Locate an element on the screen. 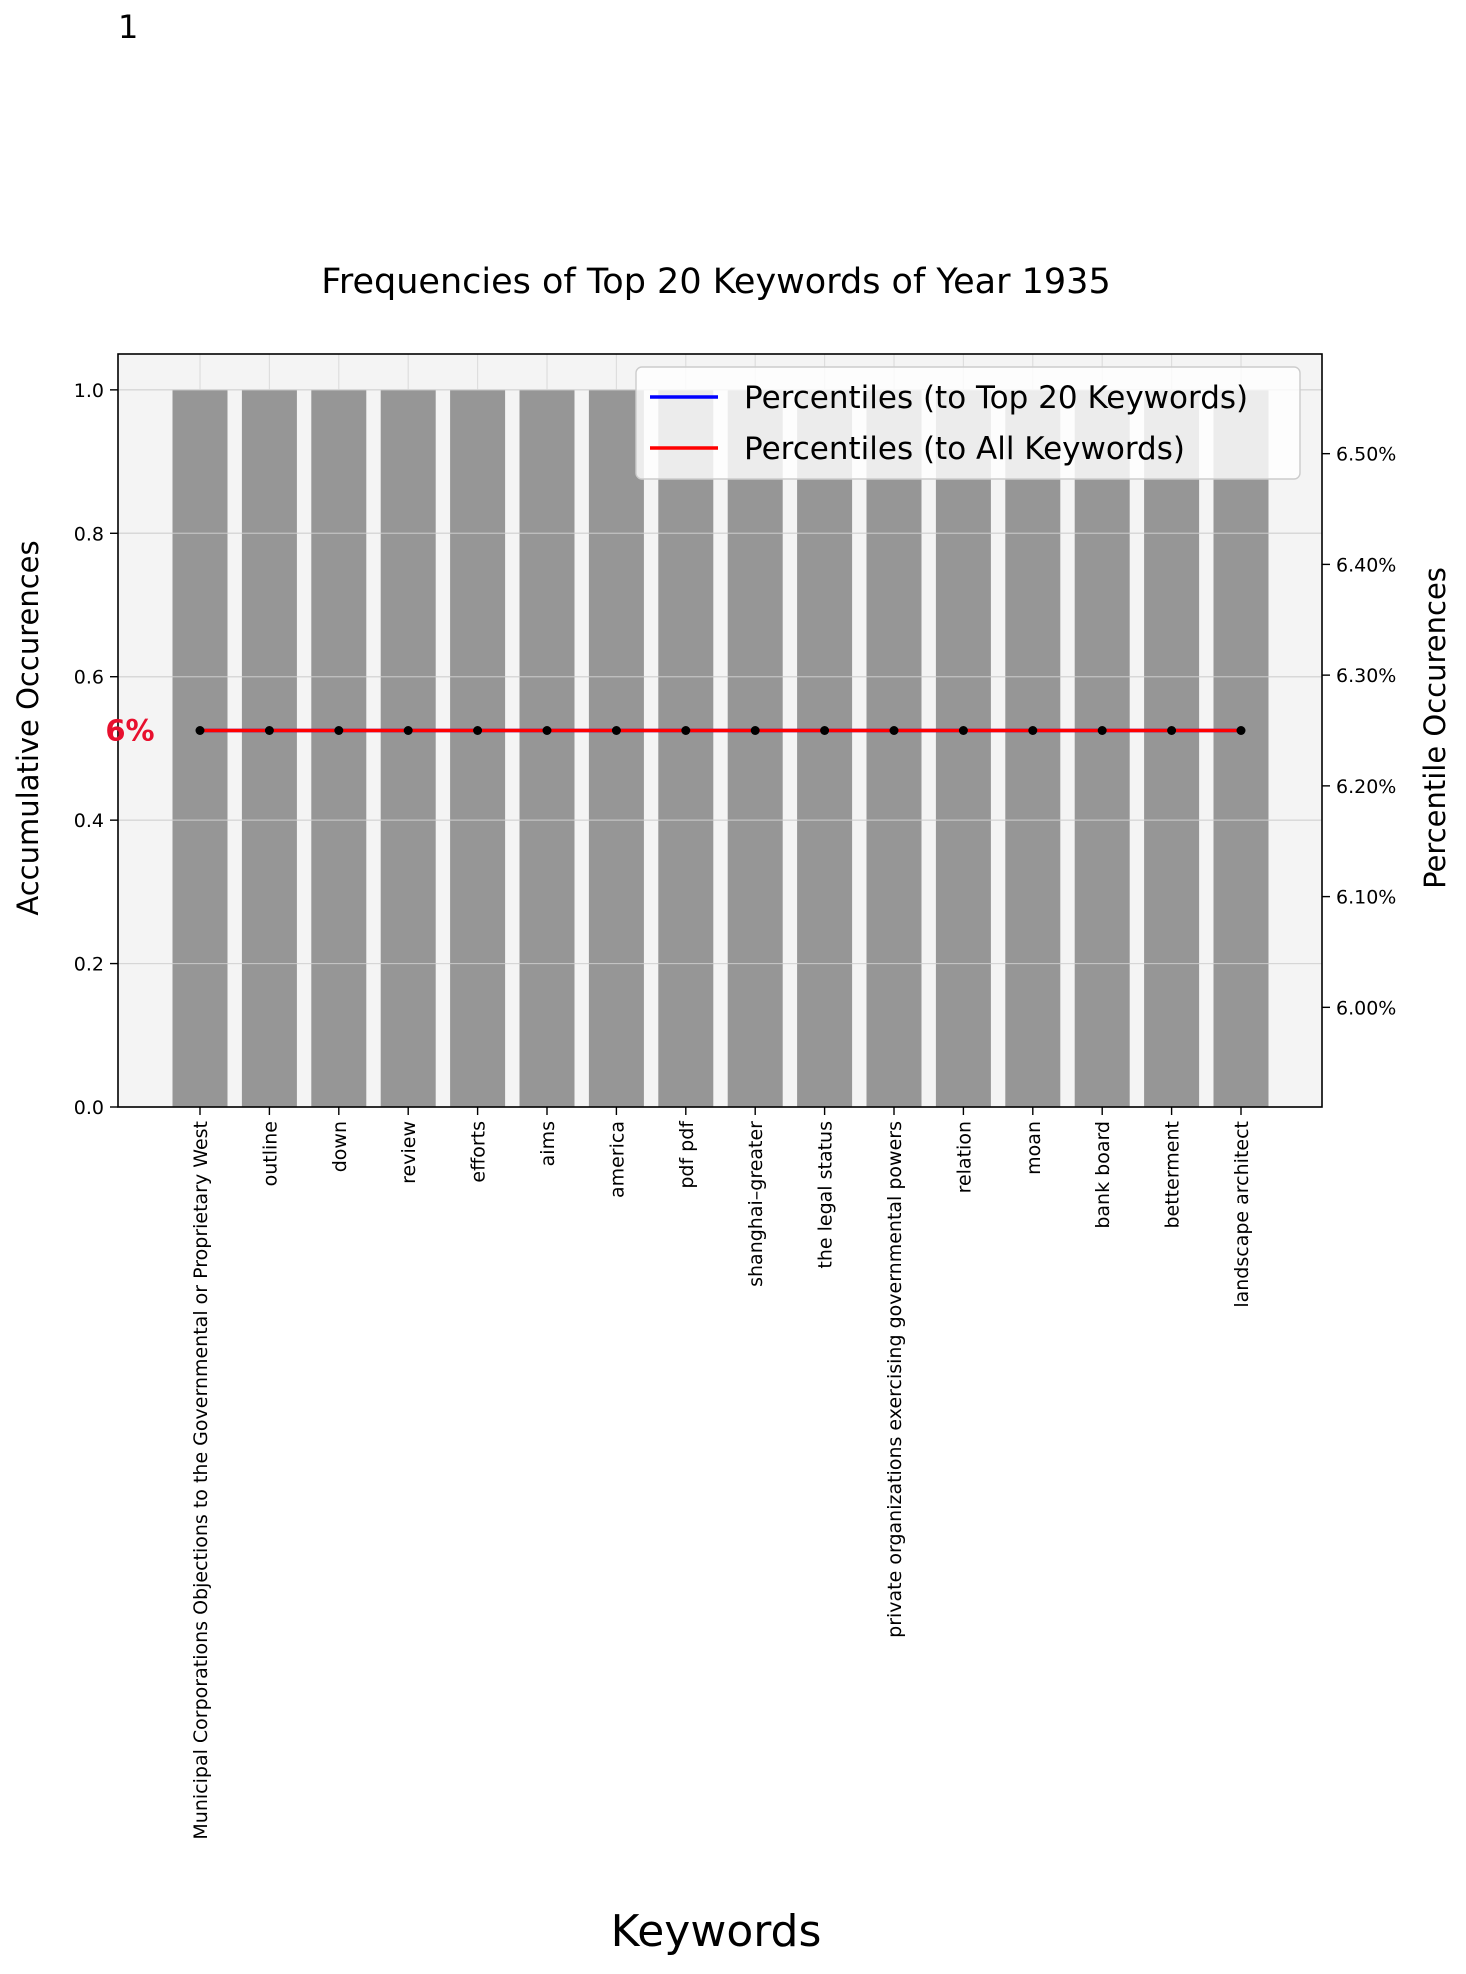 The width and height of the screenshot is (1466, 1974). x-tick-label: america is located at coordinates (617, 1159).